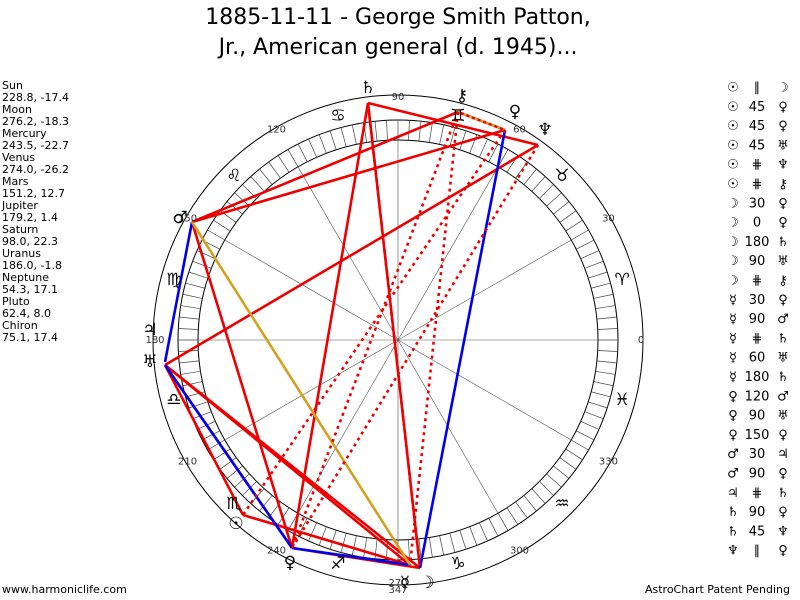 This screenshot has width=800, height=600. Describe the element at coordinates (20, 229) in the screenshot. I see `planet-name: Saturn` at that location.